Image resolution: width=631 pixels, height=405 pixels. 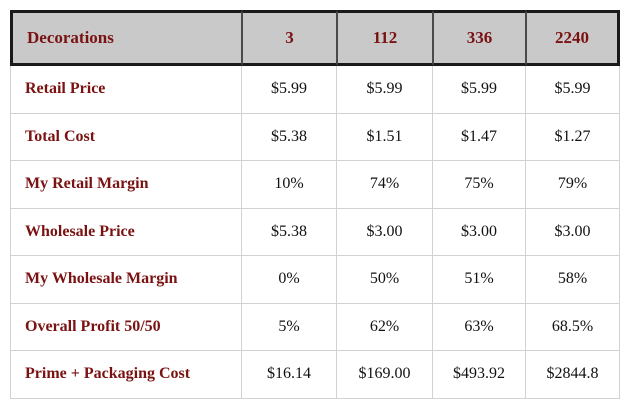 What do you see at coordinates (385, 137) in the screenshot?
I see `table-cell: $1.51` at bounding box center [385, 137].